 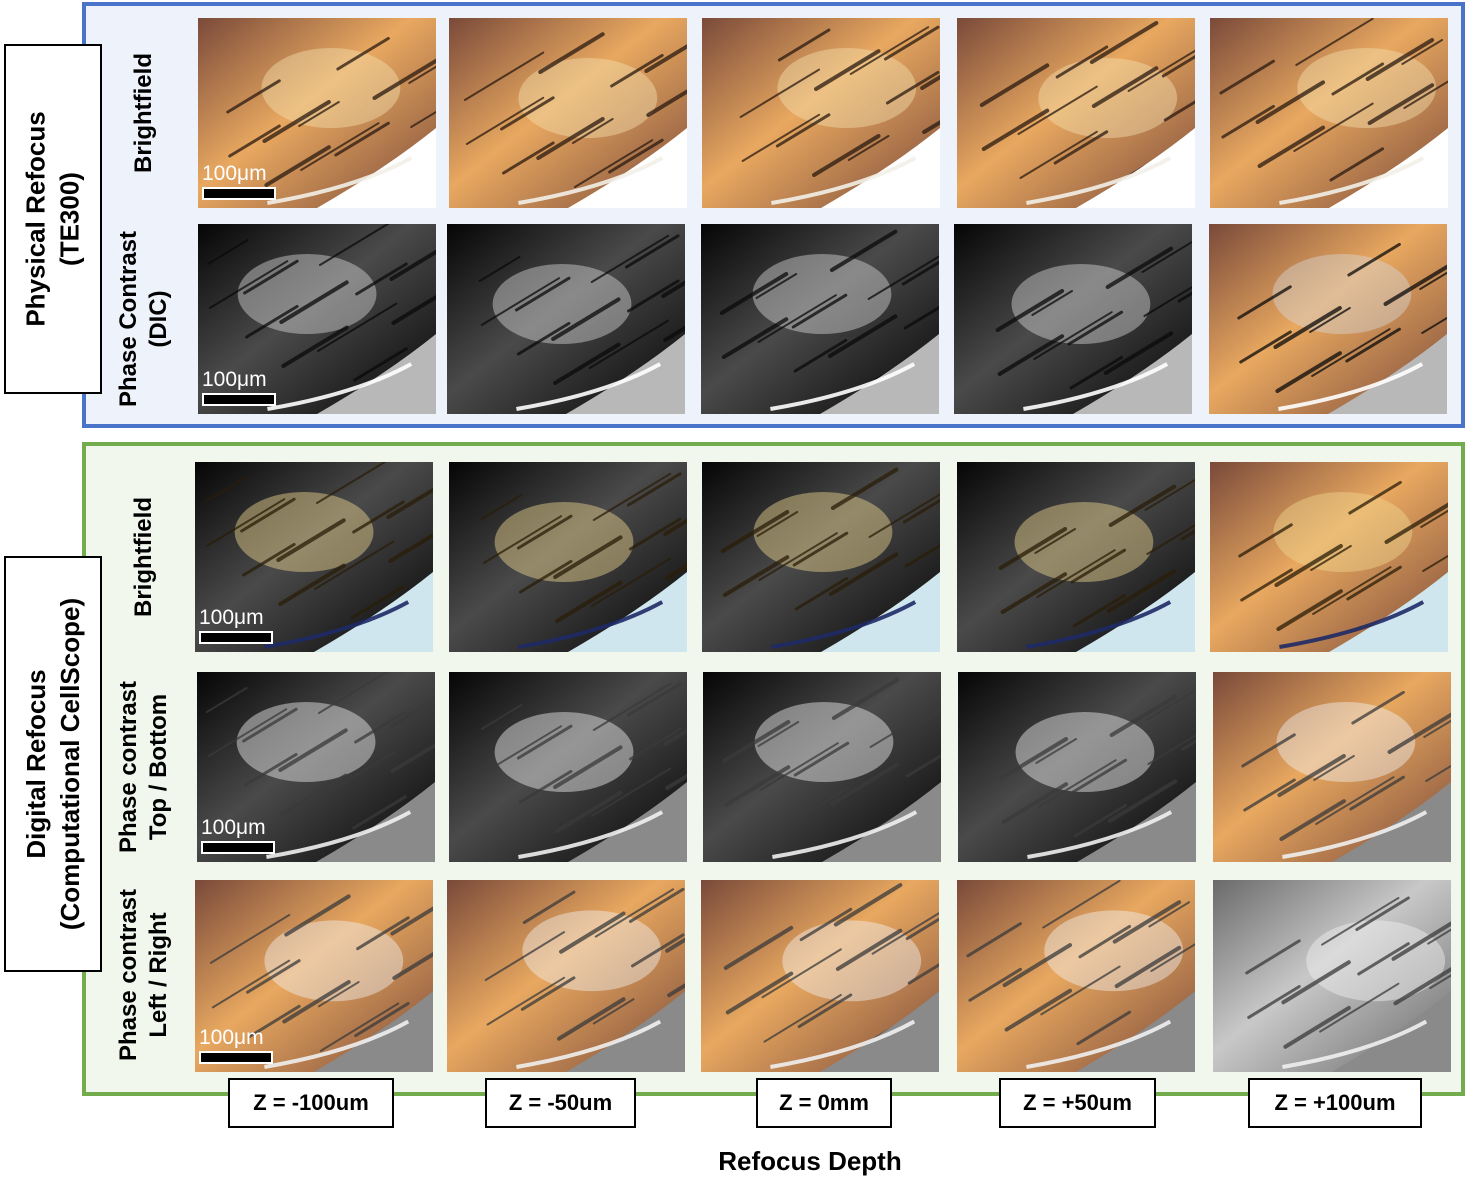 What do you see at coordinates (1332, 767) in the screenshot?
I see `micrograph-dig-phase-tb-z4` at bounding box center [1332, 767].